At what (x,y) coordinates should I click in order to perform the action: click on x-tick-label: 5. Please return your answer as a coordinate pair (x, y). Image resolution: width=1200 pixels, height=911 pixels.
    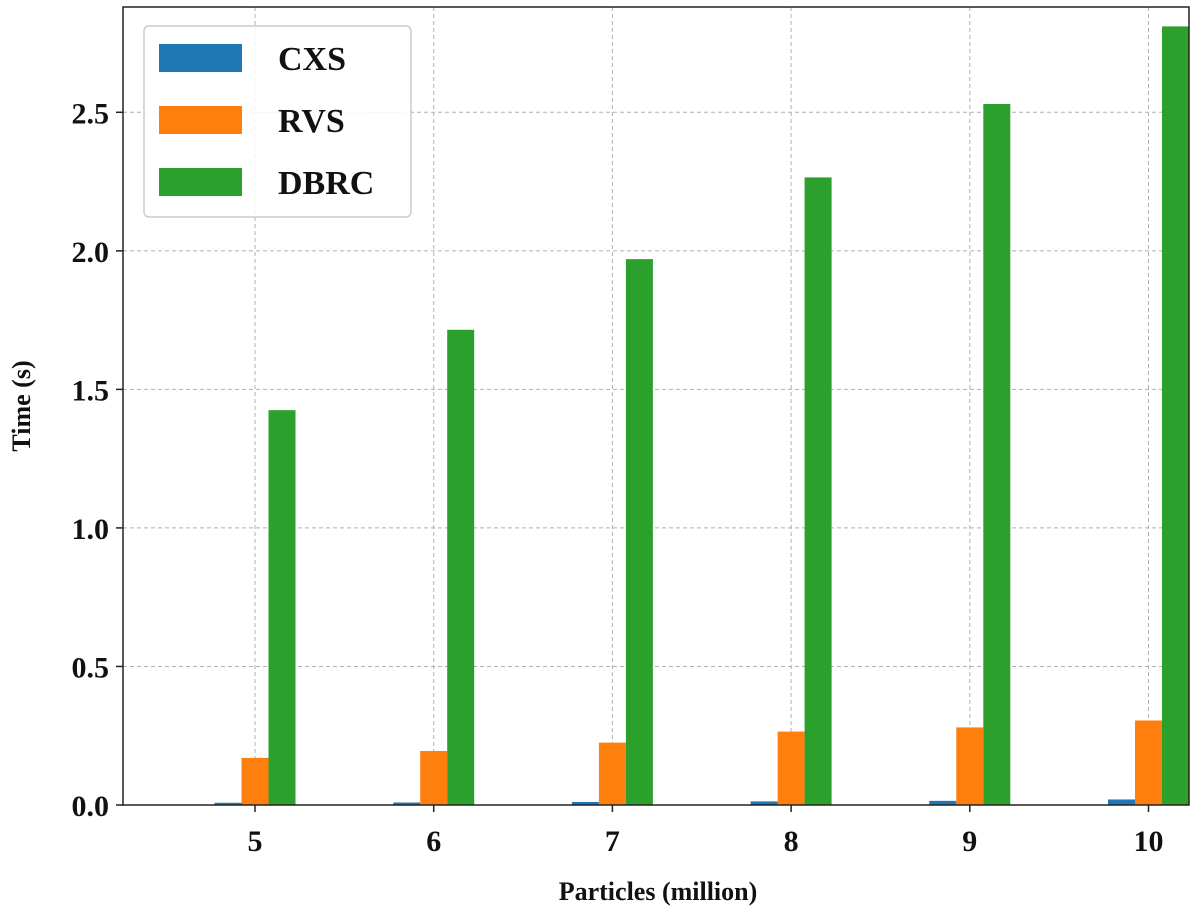
    Looking at the image, I should click on (255, 841).